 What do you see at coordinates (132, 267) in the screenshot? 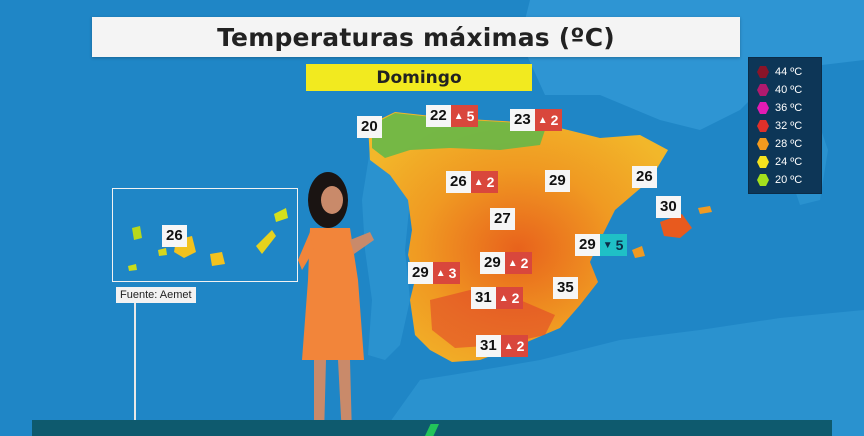
I see `canary-hierro` at bounding box center [132, 267].